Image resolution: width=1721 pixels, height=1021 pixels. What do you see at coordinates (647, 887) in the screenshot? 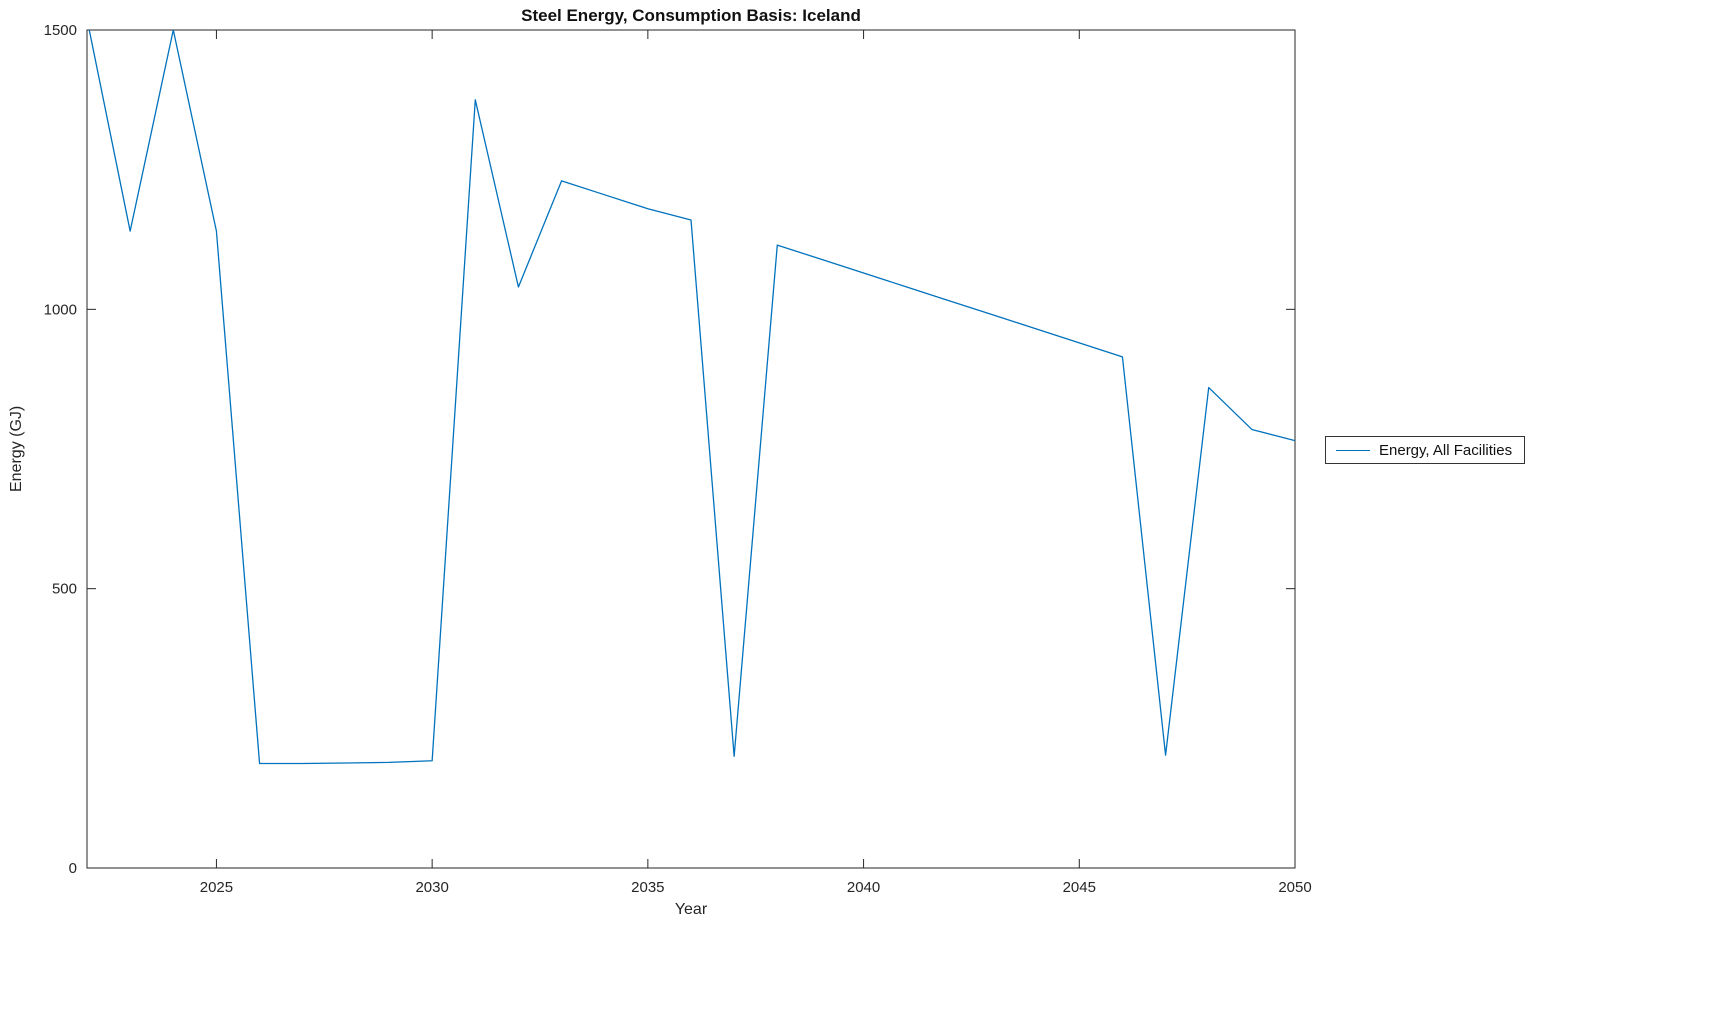
I see `x-tick-label: 2035` at bounding box center [647, 887].